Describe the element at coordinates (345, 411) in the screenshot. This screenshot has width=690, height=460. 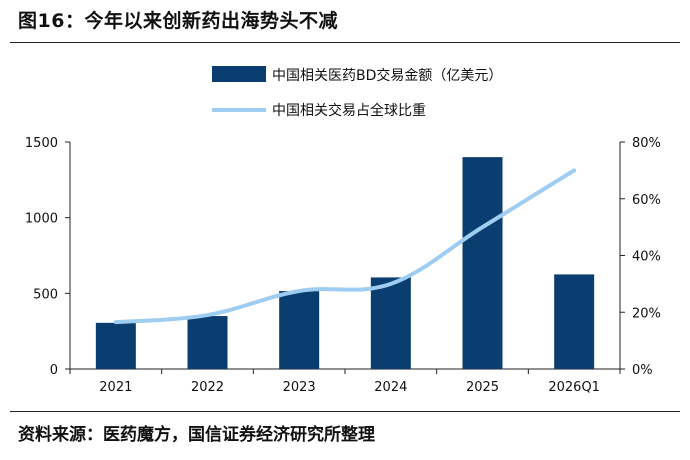
I see `bottom-divider` at that location.